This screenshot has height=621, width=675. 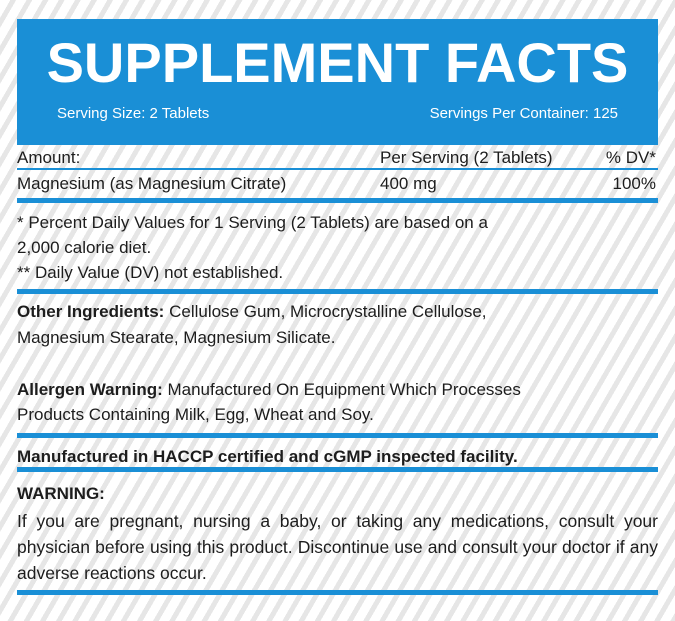 What do you see at coordinates (61, 493) in the screenshot?
I see `warning-label: WARNING:` at bounding box center [61, 493].